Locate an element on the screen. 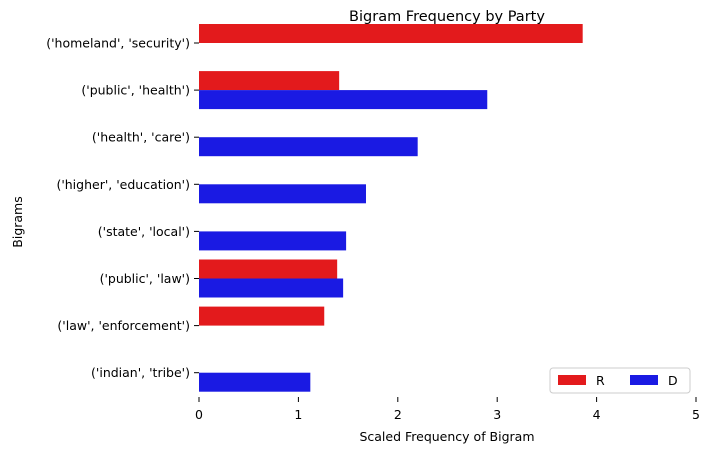  chart-title: Bigram Frequency by Party is located at coordinates (447, 17).